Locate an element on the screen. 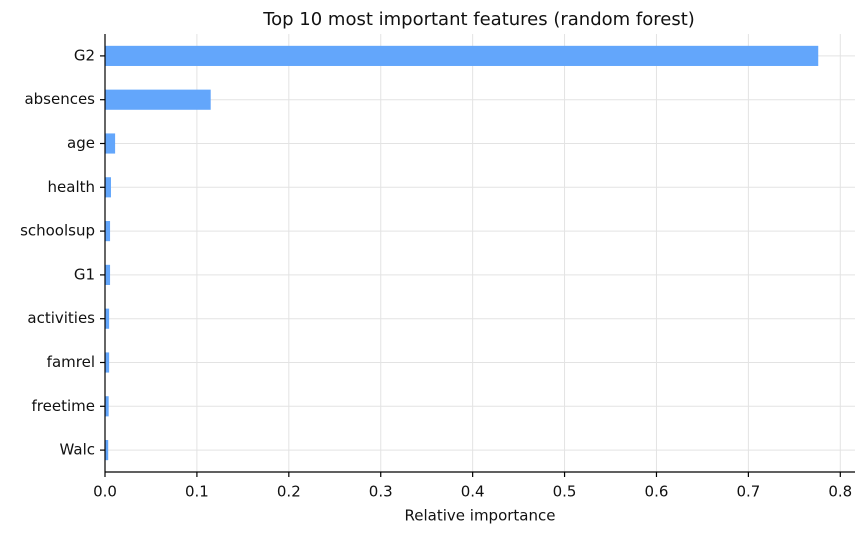 Image resolution: width=865 pixels, height=535 pixels. y-tick-label: age is located at coordinates (81, 143).